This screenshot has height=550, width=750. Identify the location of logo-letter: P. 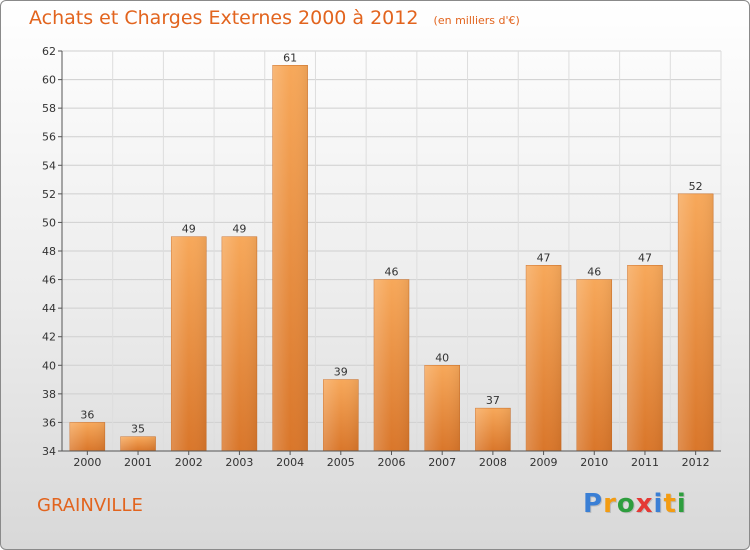
(593, 504).